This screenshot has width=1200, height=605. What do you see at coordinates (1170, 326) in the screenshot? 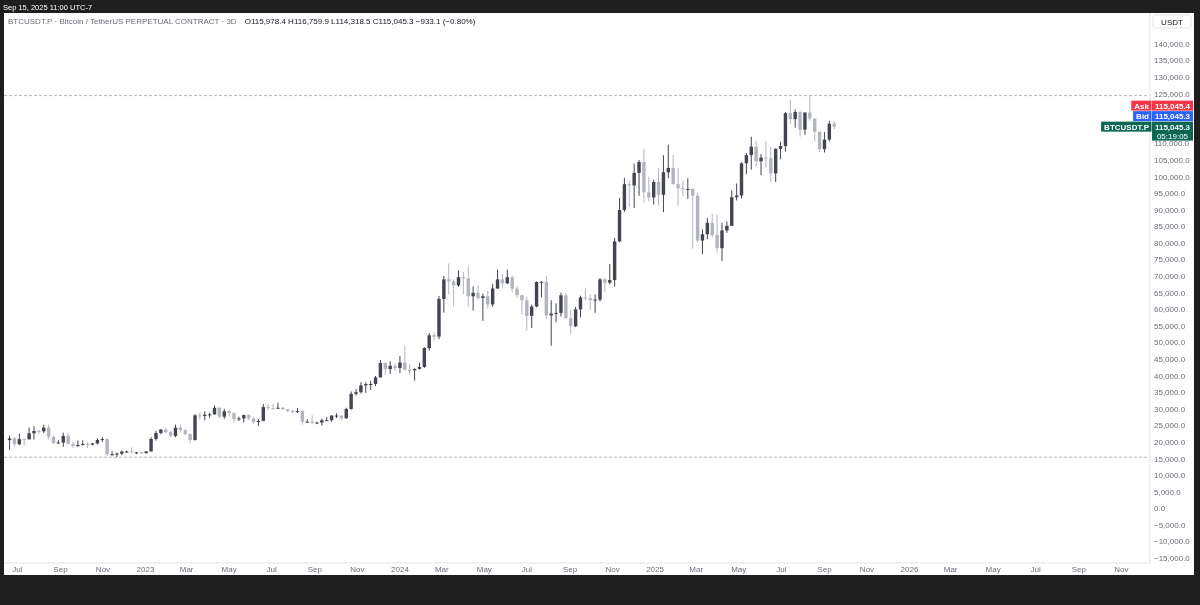
I see `y-tick-label: 55,000.0` at bounding box center [1170, 326].